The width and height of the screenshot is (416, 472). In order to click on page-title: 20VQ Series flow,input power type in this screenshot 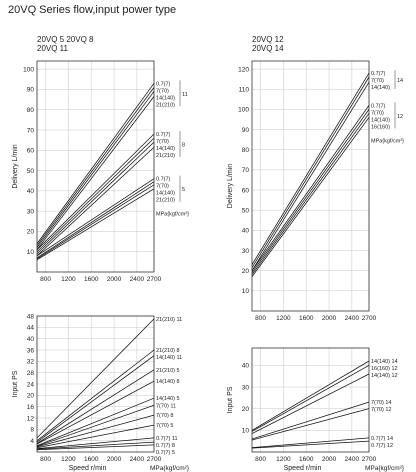, I will do `click(92, 10)`.